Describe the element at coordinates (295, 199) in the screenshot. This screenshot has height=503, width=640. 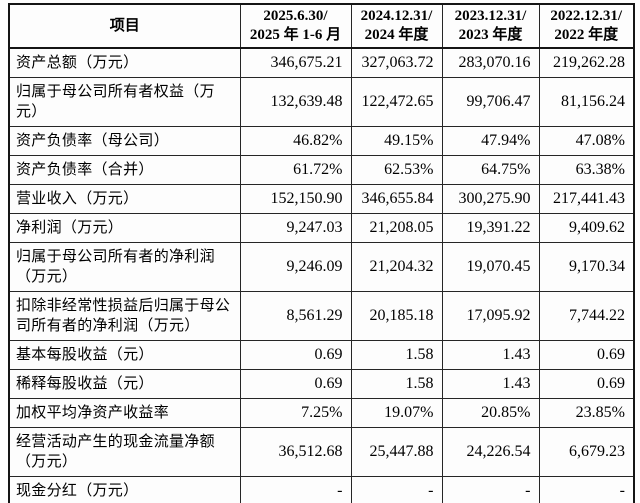
I see `cell-value: 152,150.90` at that location.